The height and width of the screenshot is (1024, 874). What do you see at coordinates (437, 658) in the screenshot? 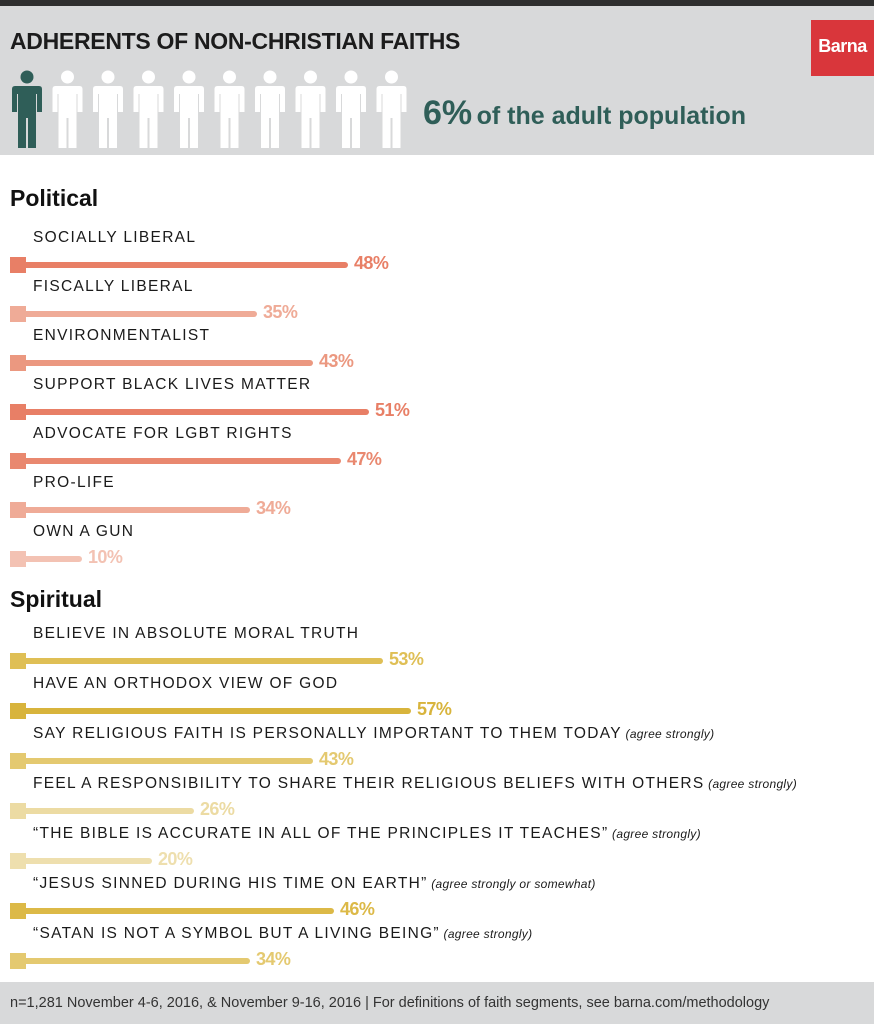
I see `bar-track: 53%` at bounding box center [437, 658].